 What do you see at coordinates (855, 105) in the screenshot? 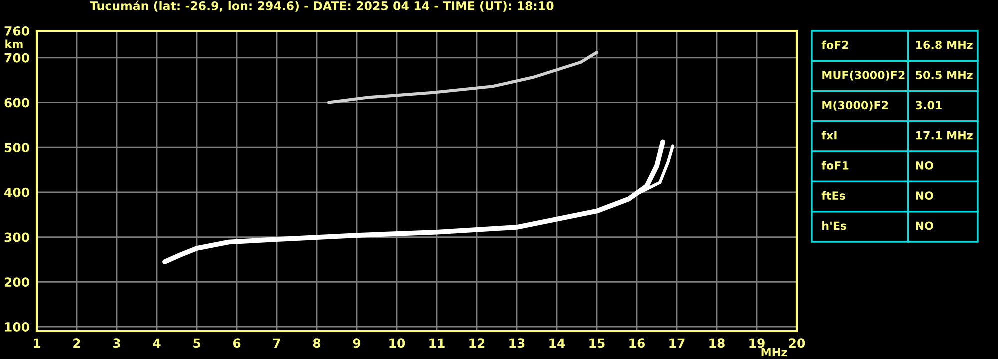
I see `text: M(3000)F2` at bounding box center [855, 105].